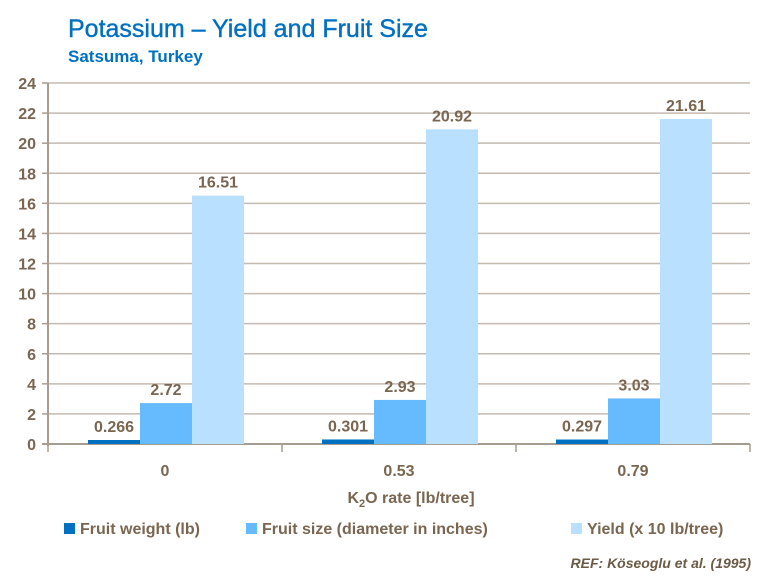 The height and width of the screenshot is (582, 763). What do you see at coordinates (632, 471) in the screenshot?
I see `x-tick-label: 0.79` at bounding box center [632, 471].